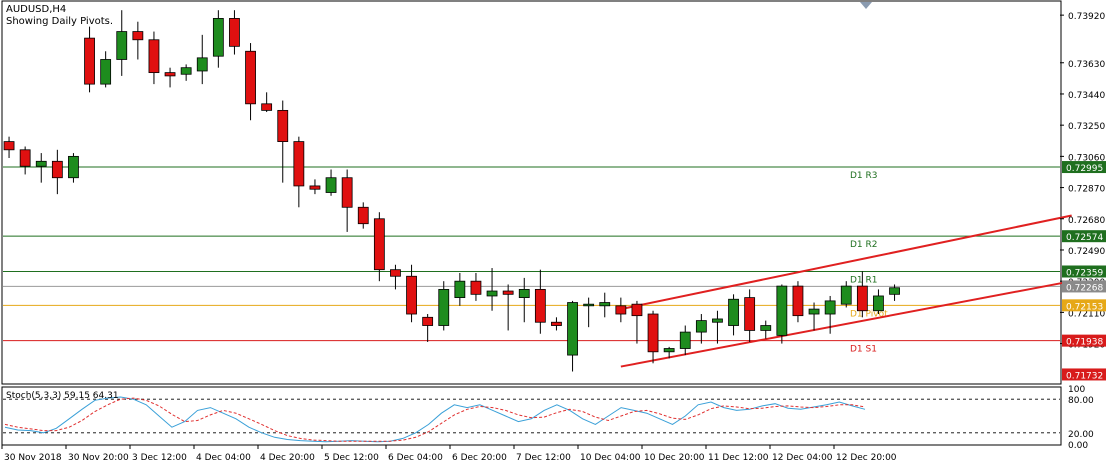  Describe the element at coordinates (1086, 314) in the screenshot. I see `y-tick-label-9: 0.72110` at that location.